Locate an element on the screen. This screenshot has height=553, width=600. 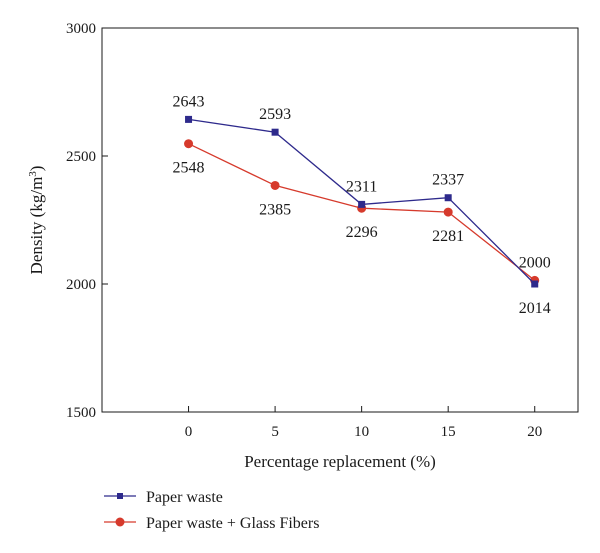
data-label-paper-waste-glass-fibers: 2548 is located at coordinates (189, 168).